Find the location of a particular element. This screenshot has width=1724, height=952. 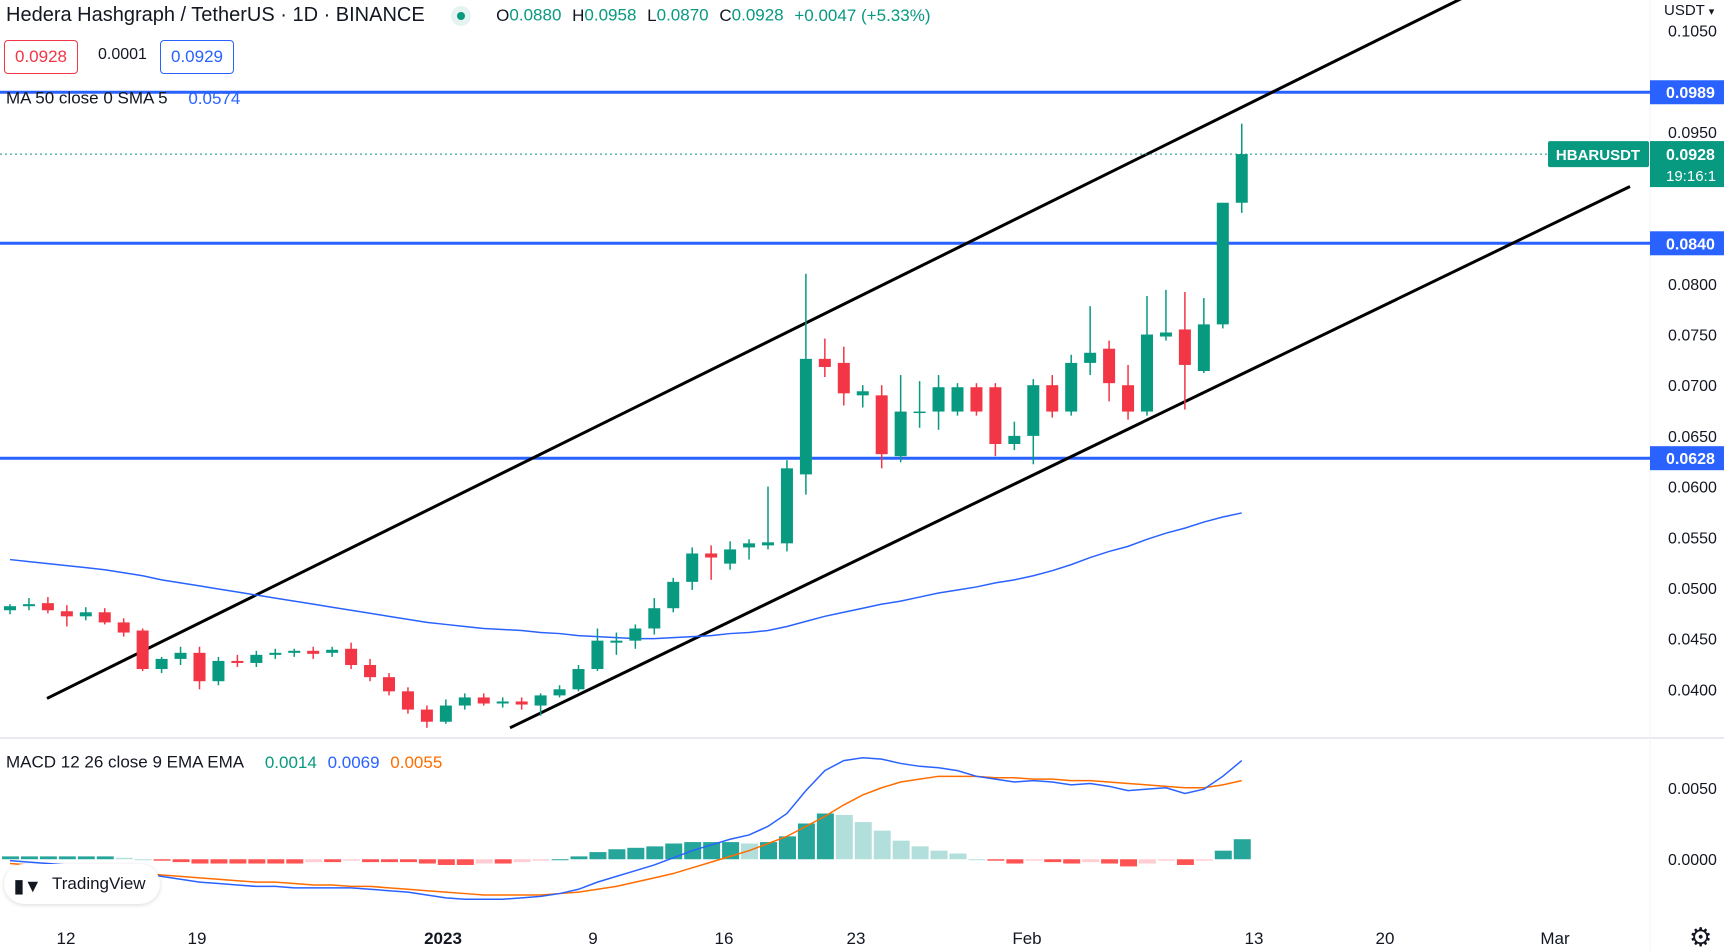

watermark-text: TradingView is located at coordinates (99, 883).